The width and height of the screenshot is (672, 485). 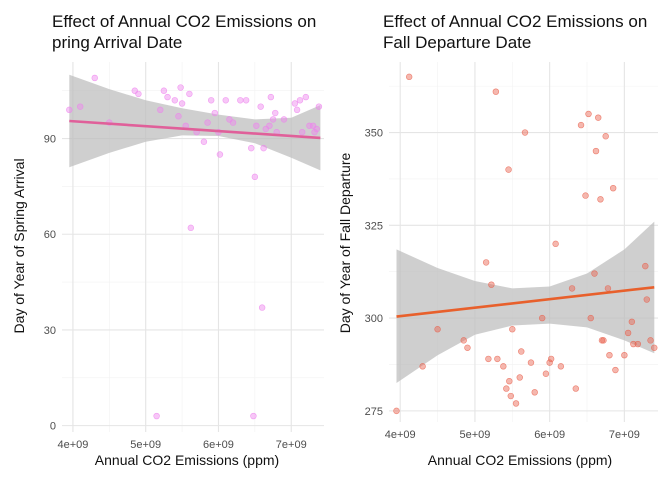 What do you see at coordinates (624, 435) in the screenshot?
I see `x-tick-label: 7e+09` at bounding box center [624, 435].